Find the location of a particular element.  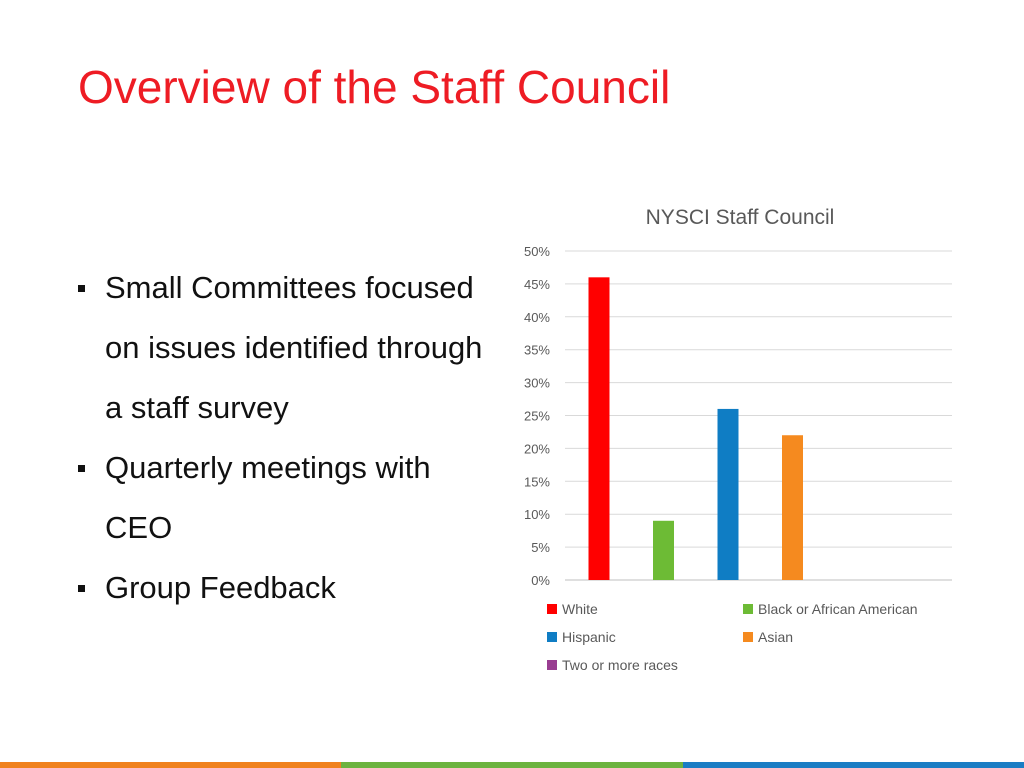

y-tick-label: 20% is located at coordinates (537, 448).